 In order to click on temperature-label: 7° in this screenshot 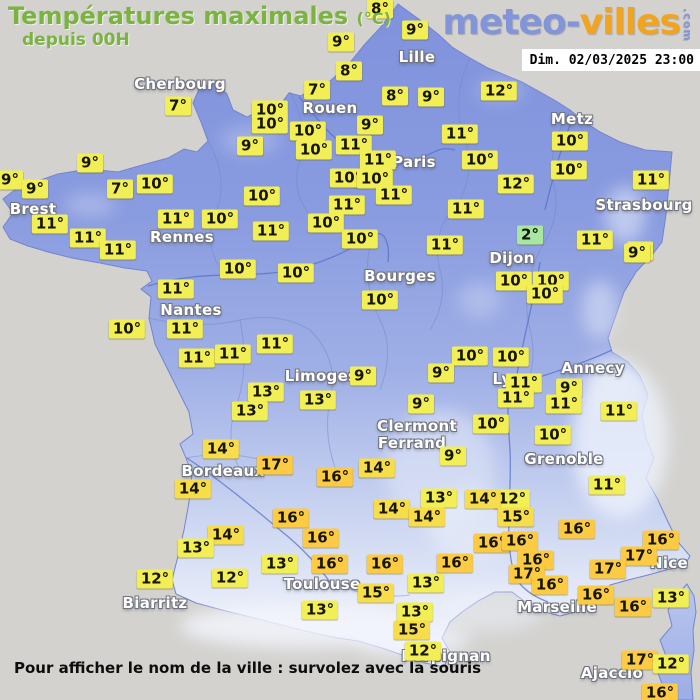, I will do `click(317, 90)`.